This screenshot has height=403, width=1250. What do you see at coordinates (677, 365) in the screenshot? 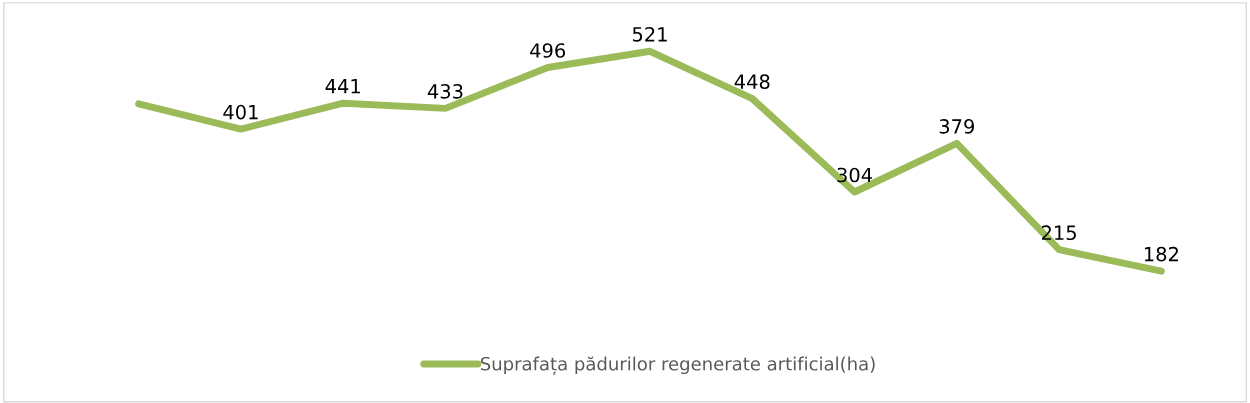
I see `legend-label: Suprafața pădurilor regenerate artificial(ha)` at bounding box center [677, 365].